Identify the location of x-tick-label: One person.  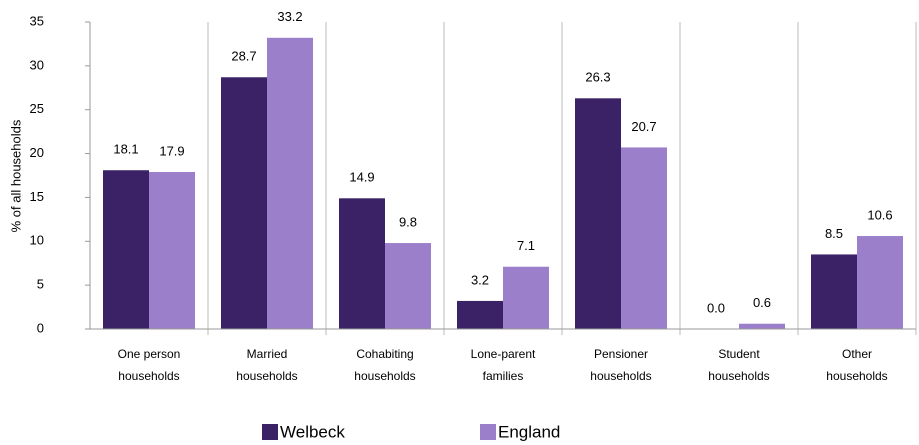
(149, 354).